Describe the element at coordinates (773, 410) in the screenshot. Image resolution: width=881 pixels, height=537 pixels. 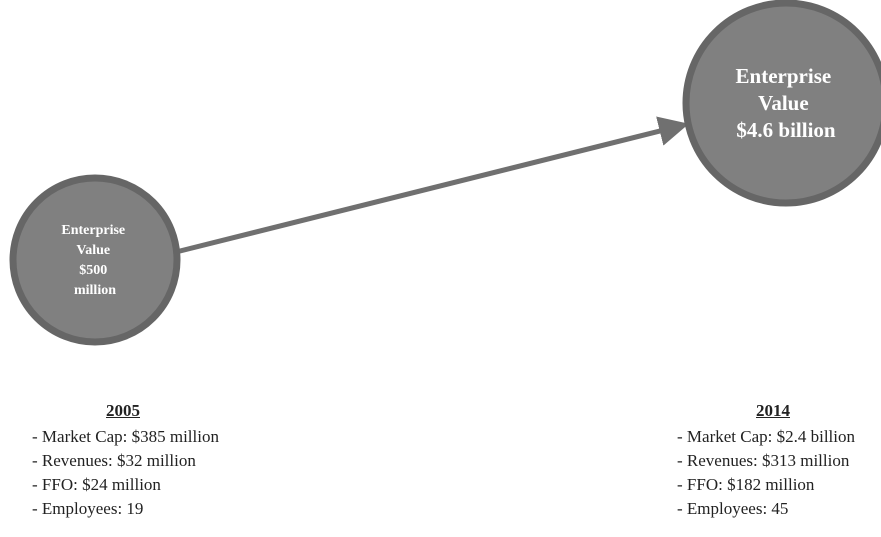
I see `block-year: 2014` at that location.